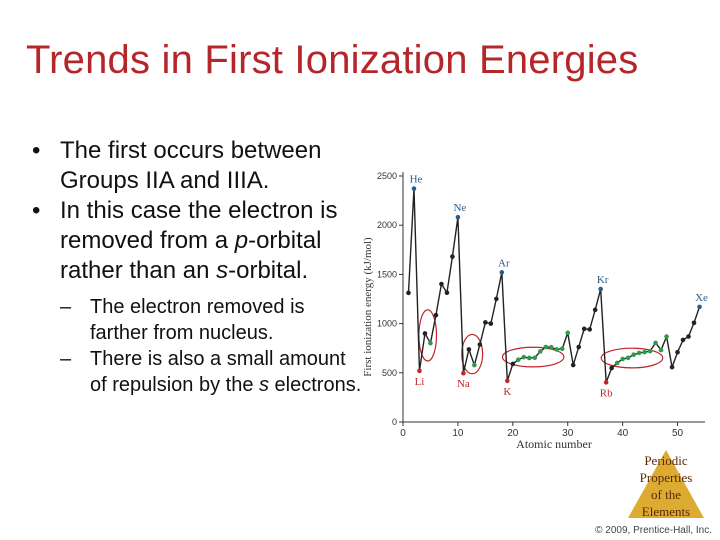  What do you see at coordinates (554, 285) in the screenshot?
I see `series-line` at bounding box center [554, 285].